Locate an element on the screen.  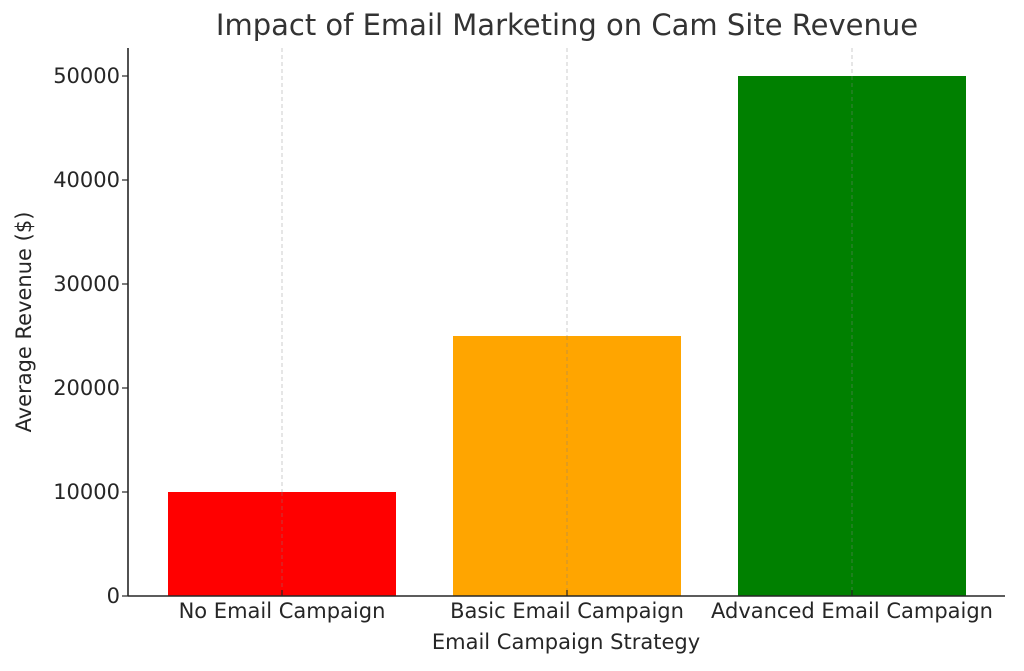
y-tick-label: 10000 is located at coordinates (86, 492).